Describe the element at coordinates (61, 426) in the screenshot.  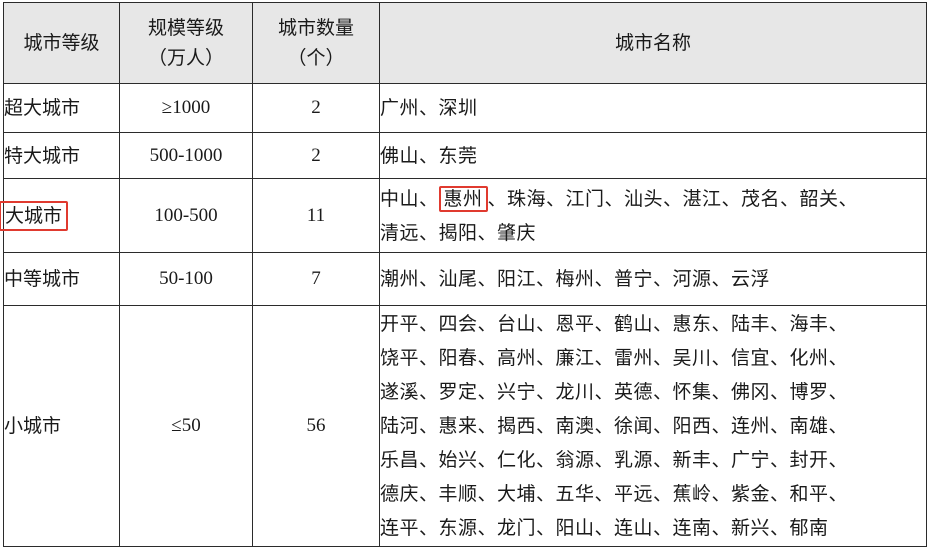
I see `city-level-cell: 小城市` at that location.